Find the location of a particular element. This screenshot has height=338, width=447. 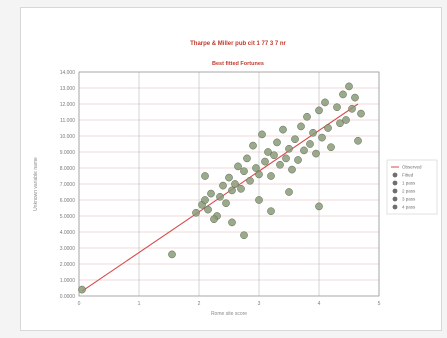

y-tick-label: 5.0000 is located at coordinates (68, 217).